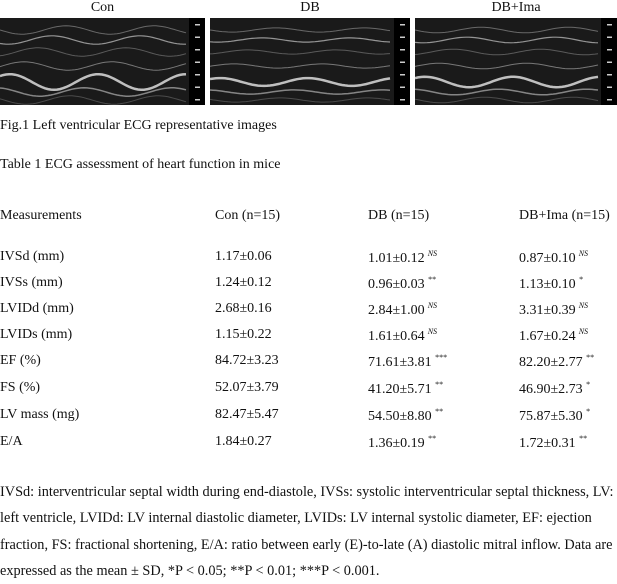  What do you see at coordinates (396, 258) in the screenshot?
I see `cell-value: 1.01±0.12` at bounding box center [396, 258].